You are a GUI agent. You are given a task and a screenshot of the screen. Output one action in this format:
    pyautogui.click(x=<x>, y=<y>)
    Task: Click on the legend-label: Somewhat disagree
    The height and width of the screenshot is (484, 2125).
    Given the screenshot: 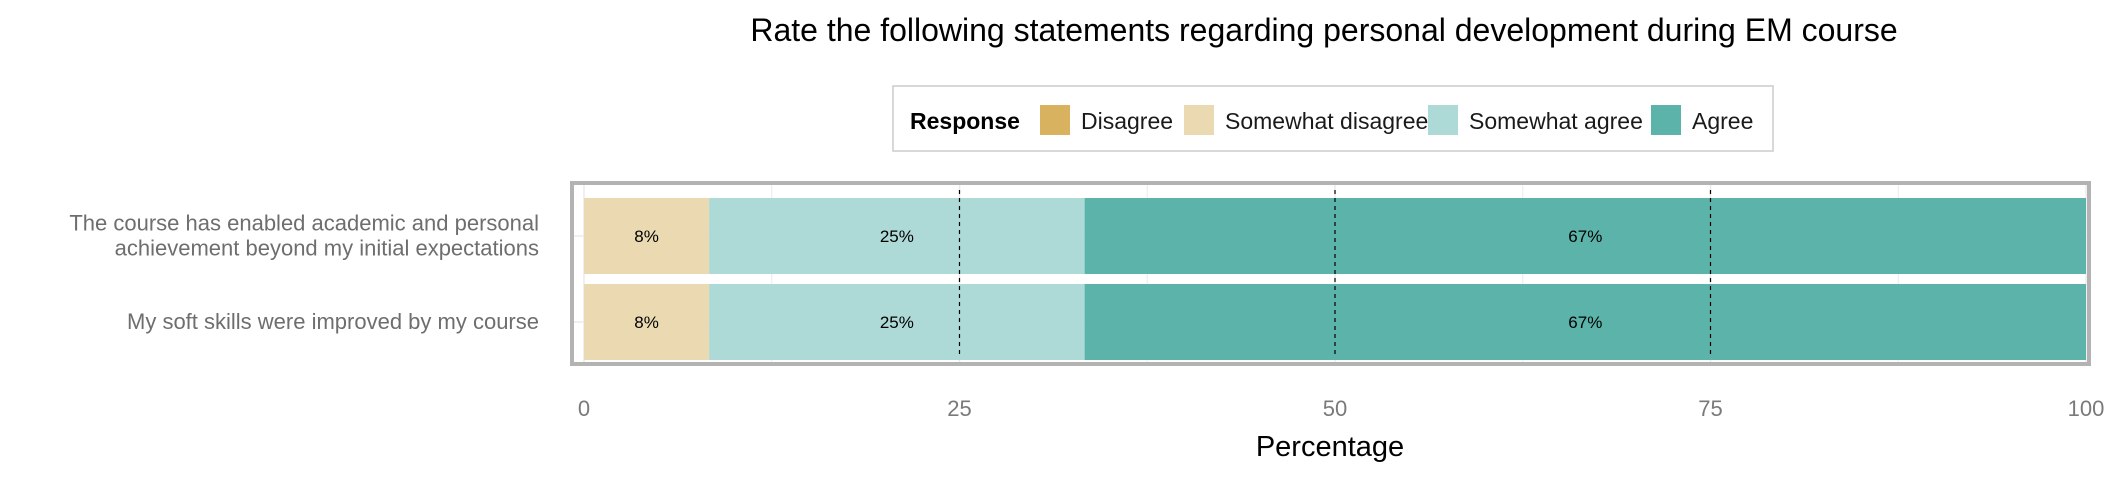 What is the action you would take?
    pyautogui.click(x=1326, y=121)
    